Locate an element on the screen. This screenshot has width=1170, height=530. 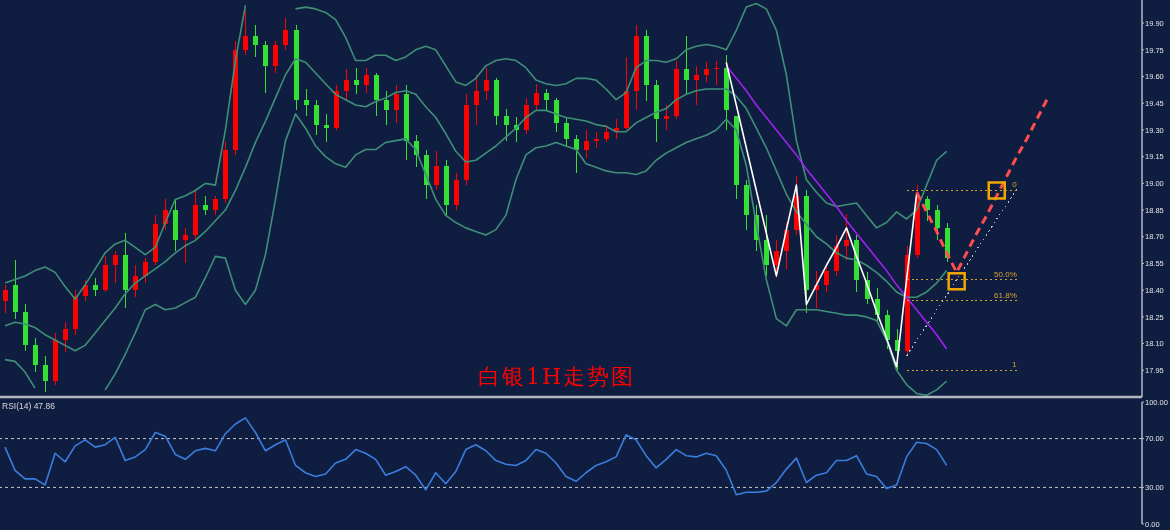
chart-title: RSI(14) 47.86 is located at coordinates (28, 406).